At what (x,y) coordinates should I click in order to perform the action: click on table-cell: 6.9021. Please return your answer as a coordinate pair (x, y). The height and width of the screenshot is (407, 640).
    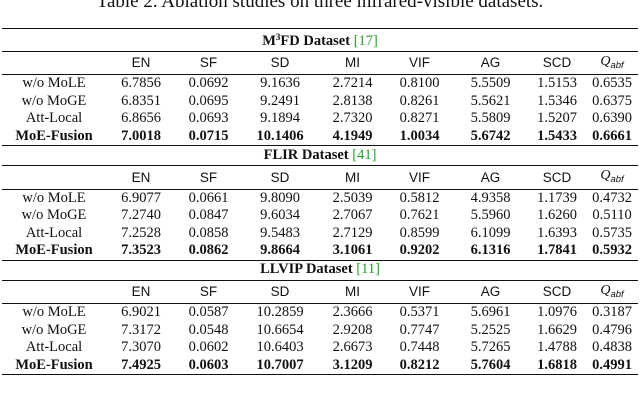
    Looking at the image, I should click on (141, 312).